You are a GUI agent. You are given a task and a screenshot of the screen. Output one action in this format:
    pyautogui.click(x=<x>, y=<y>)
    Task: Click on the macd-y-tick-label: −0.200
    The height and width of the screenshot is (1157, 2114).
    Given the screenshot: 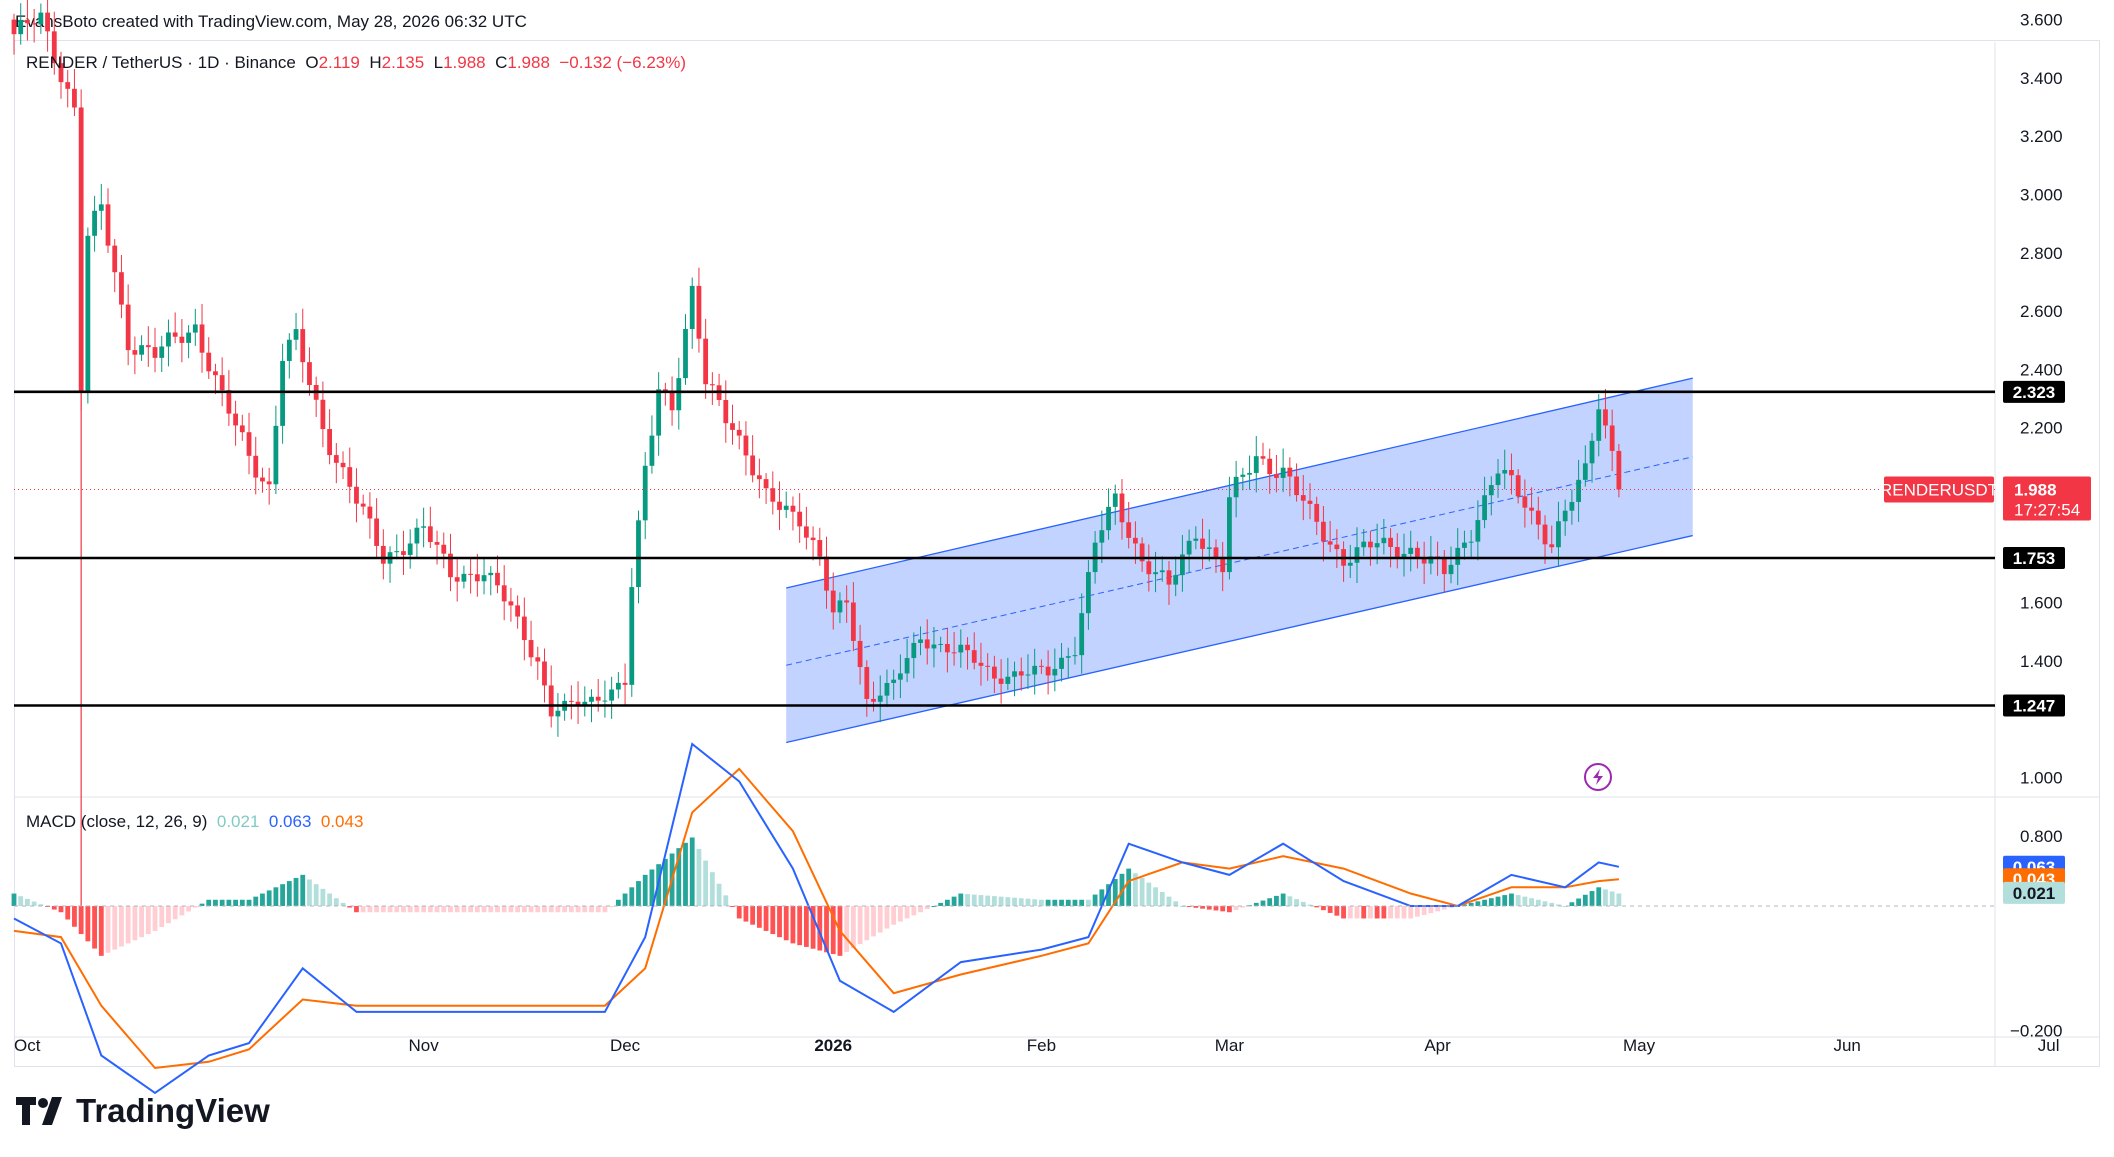 What is the action you would take?
    pyautogui.click(x=2036, y=1031)
    